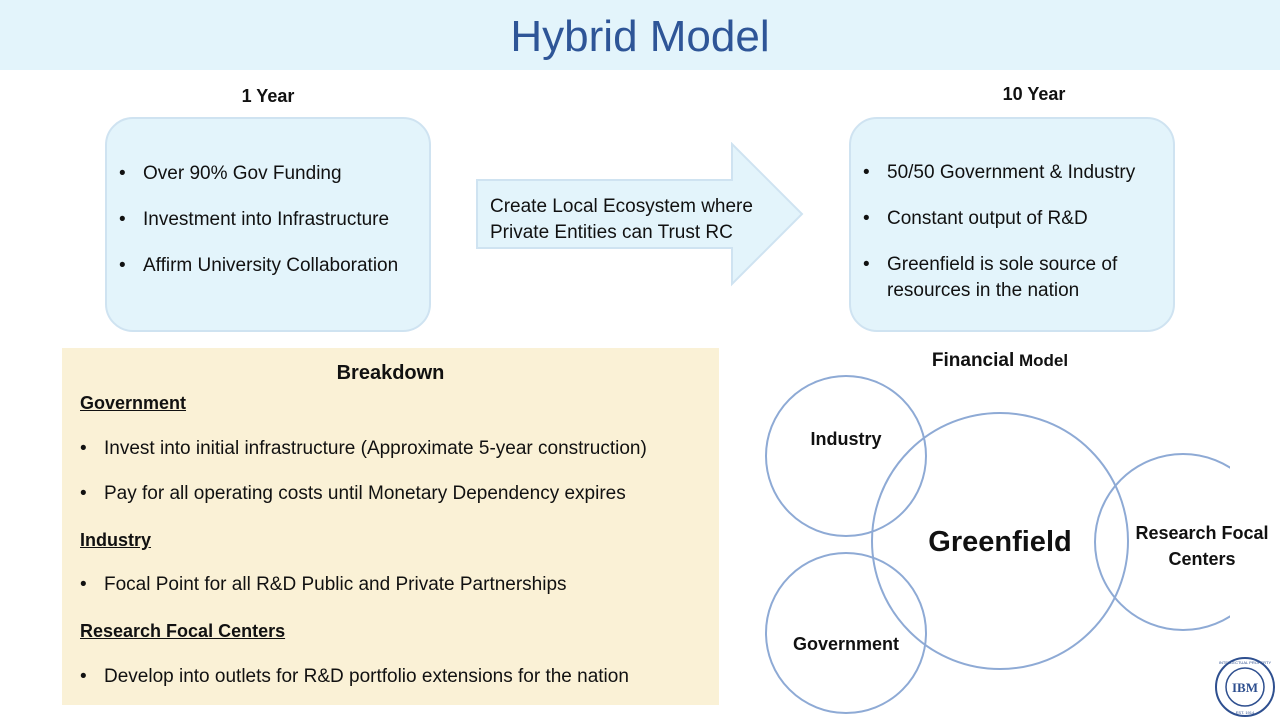 Image resolution: width=1280 pixels, height=720 pixels. Describe the element at coordinates (183, 631) in the screenshot. I see `research-heading: Research Focal Centers` at that location.